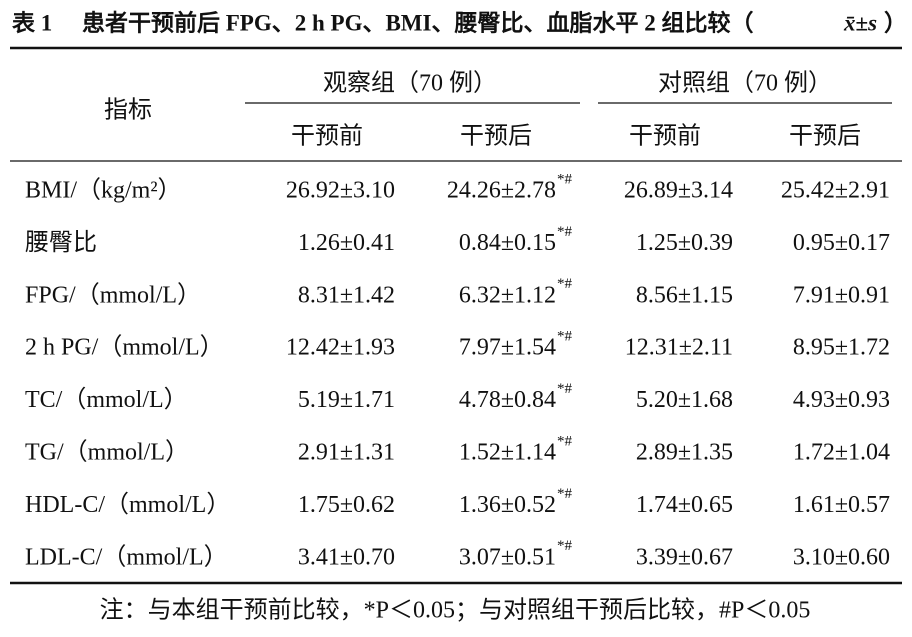 The height and width of the screenshot is (637, 912). Describe the element at coordinates (507, 400) in the screenshot. I see `cell-value: 4.78±0.84` at that location.